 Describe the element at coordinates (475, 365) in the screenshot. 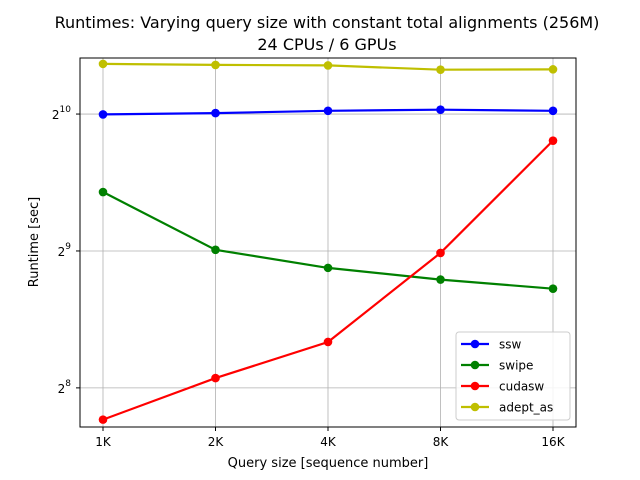

I see `legend-marker-swipe` at that location.